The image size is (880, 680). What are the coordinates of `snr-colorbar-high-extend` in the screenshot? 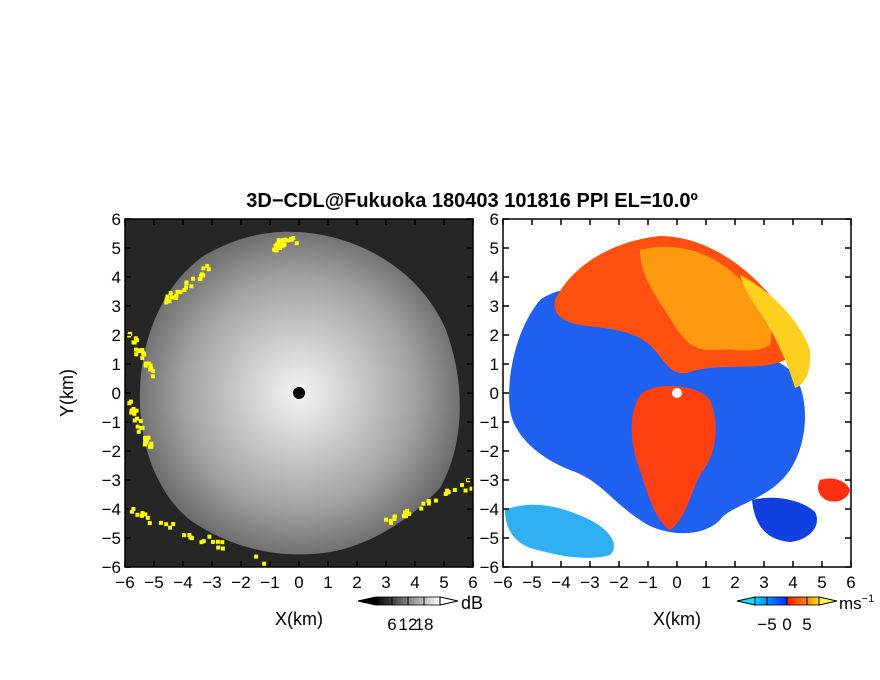 It's located at (449, 601).